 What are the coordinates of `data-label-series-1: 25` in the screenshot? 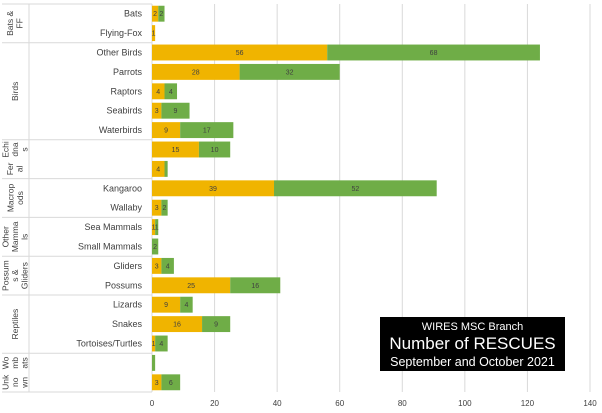 It's located at (191, 286).